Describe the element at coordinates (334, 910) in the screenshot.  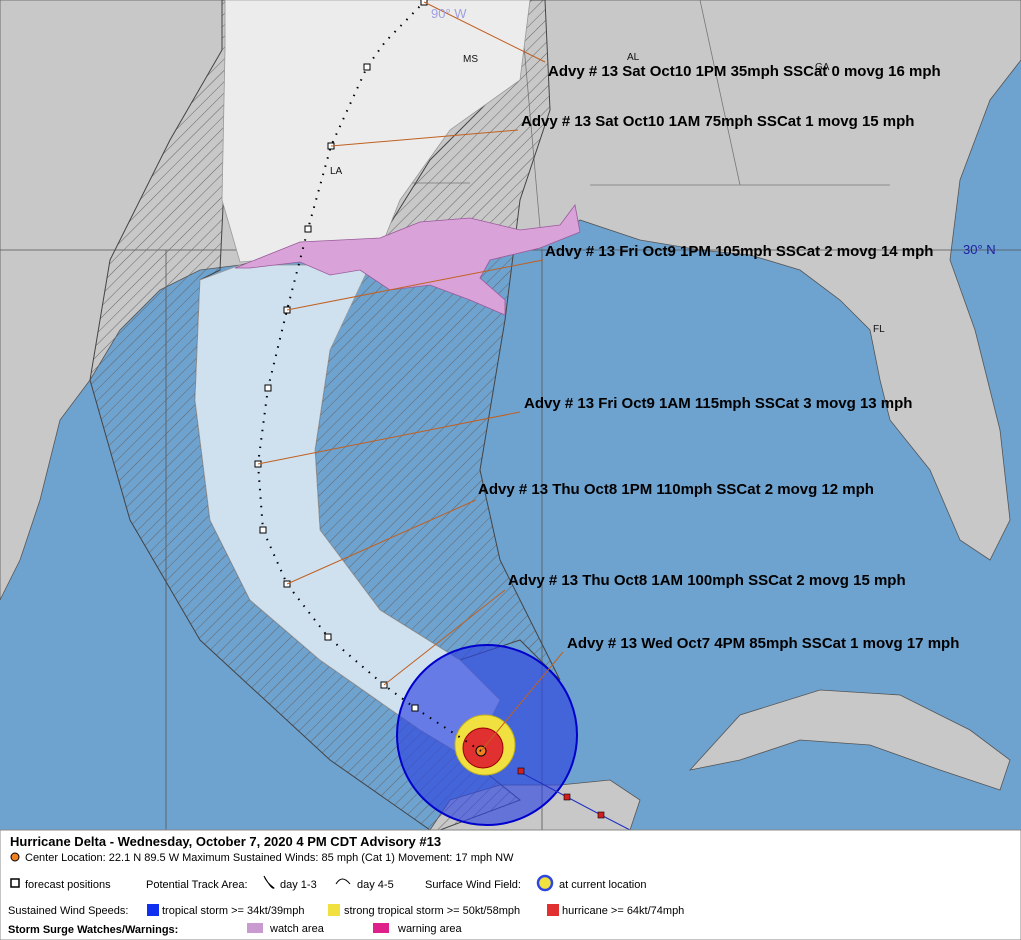
I see `sts-swatch` at that location.